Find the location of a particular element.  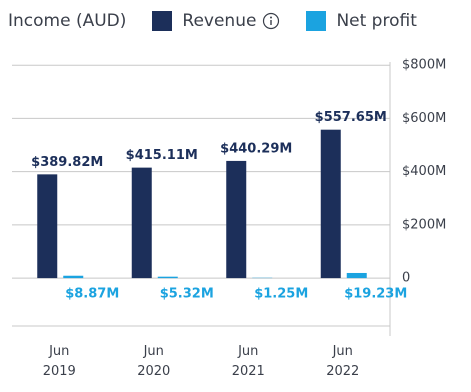

y-tick-label: 0 is located at coordinates (406, 278).